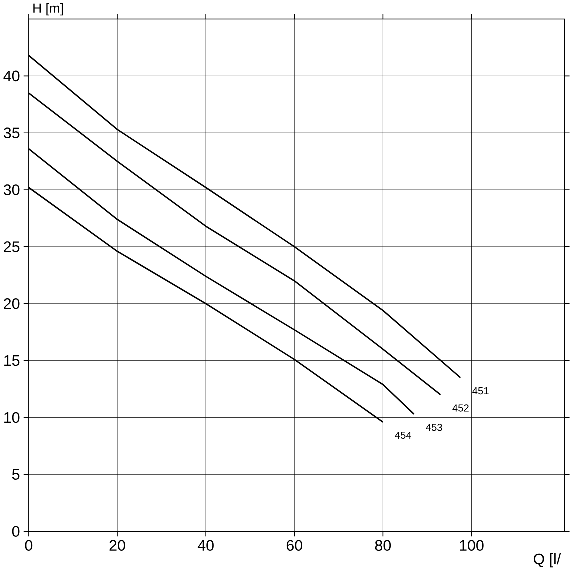 Image resolution: width=570 pixels, height=571 pixels. I want to click on x-tick-label: 60, so click(294, 546).